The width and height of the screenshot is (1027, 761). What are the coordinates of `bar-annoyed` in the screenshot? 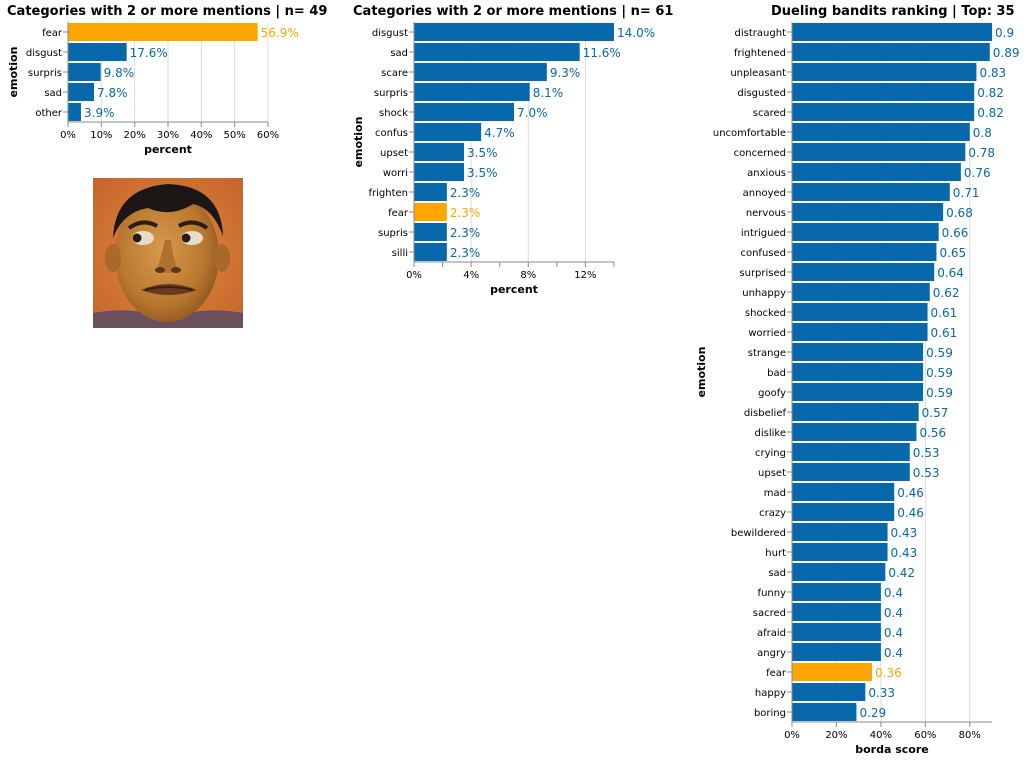 It's located at (871, 192).